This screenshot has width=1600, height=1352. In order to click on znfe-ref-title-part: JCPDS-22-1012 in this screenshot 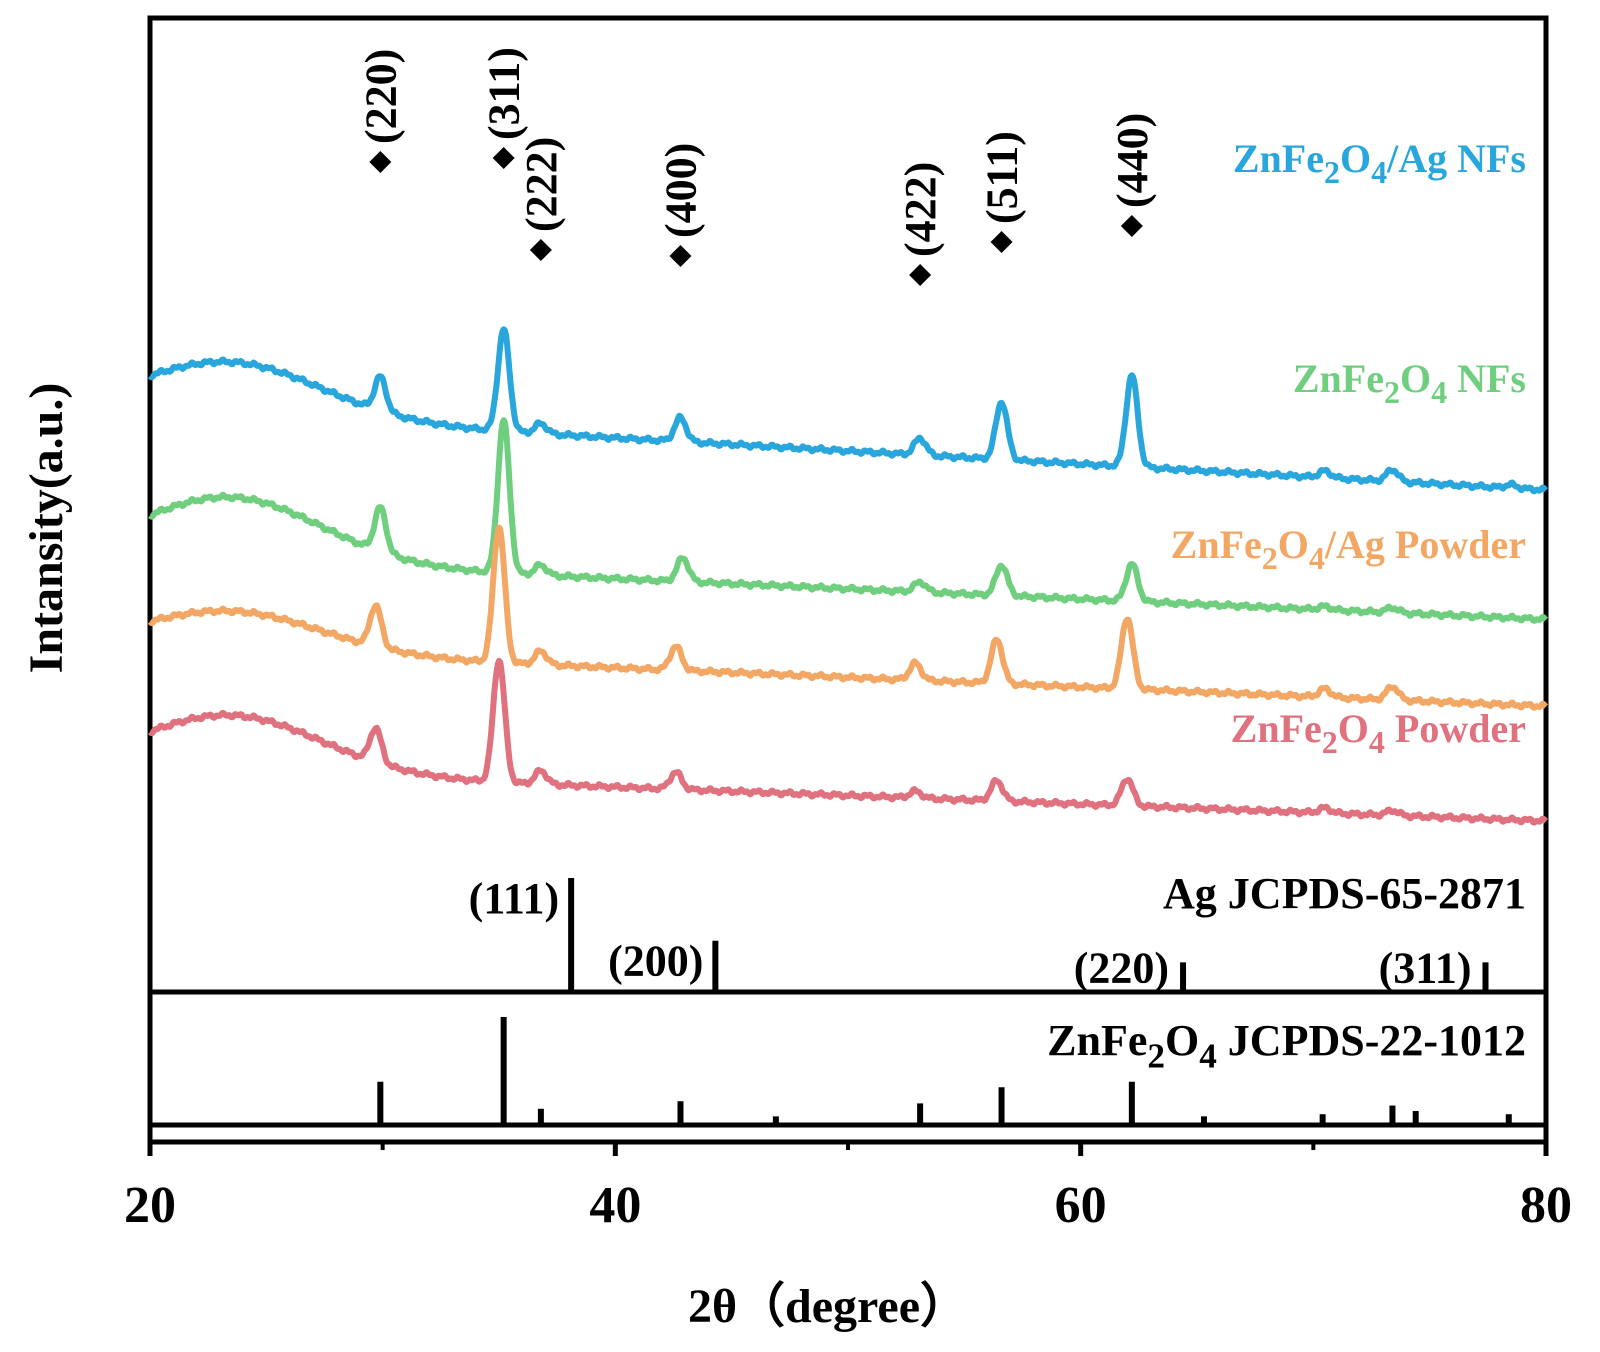, I will do `click(1371, 1040)`.